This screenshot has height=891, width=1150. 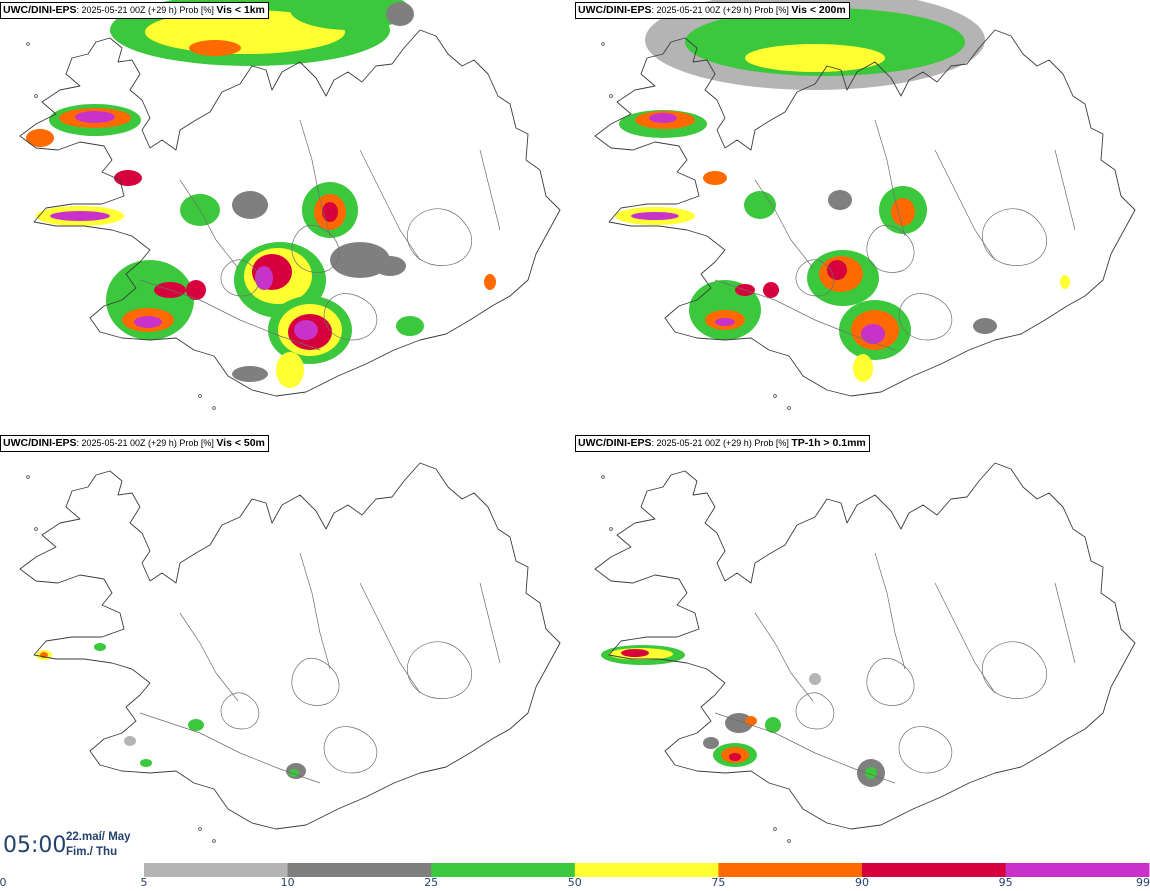 What do you see at coordinates (828, 443) in the screenshot?
I see `title-variable: TP-1h > 0.1mm` at bounding box center [828, 443].